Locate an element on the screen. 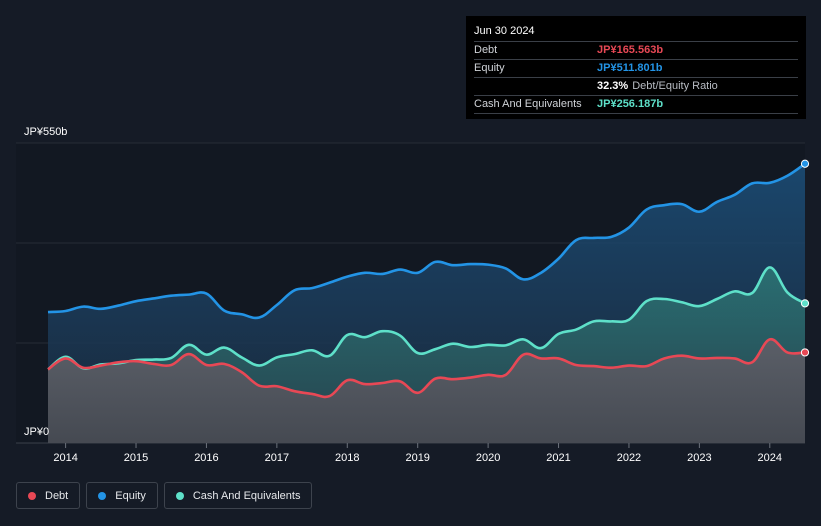 This screenshot has height=526, width=821. x-tick-label: 2016 is located at coordinates (206, 458).